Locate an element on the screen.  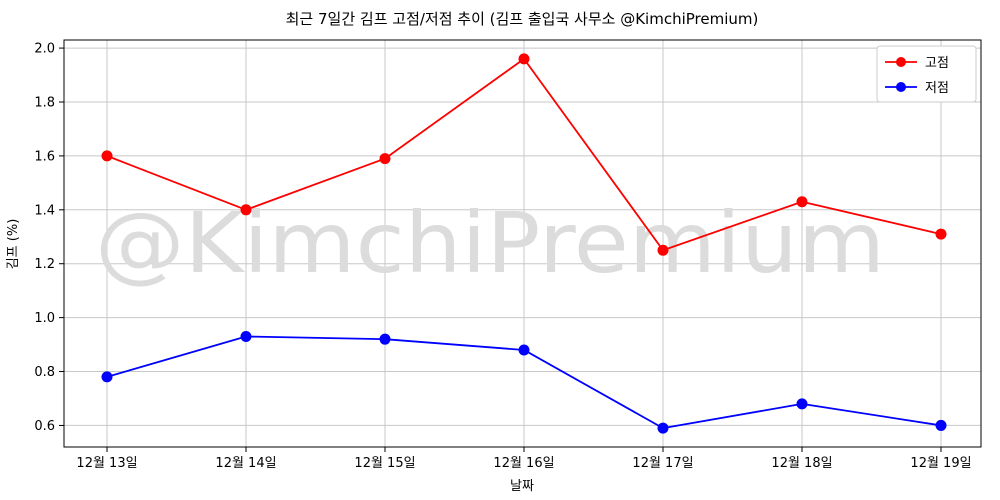
y-tick-label: 1.4 is located at coordinates (44, 210).